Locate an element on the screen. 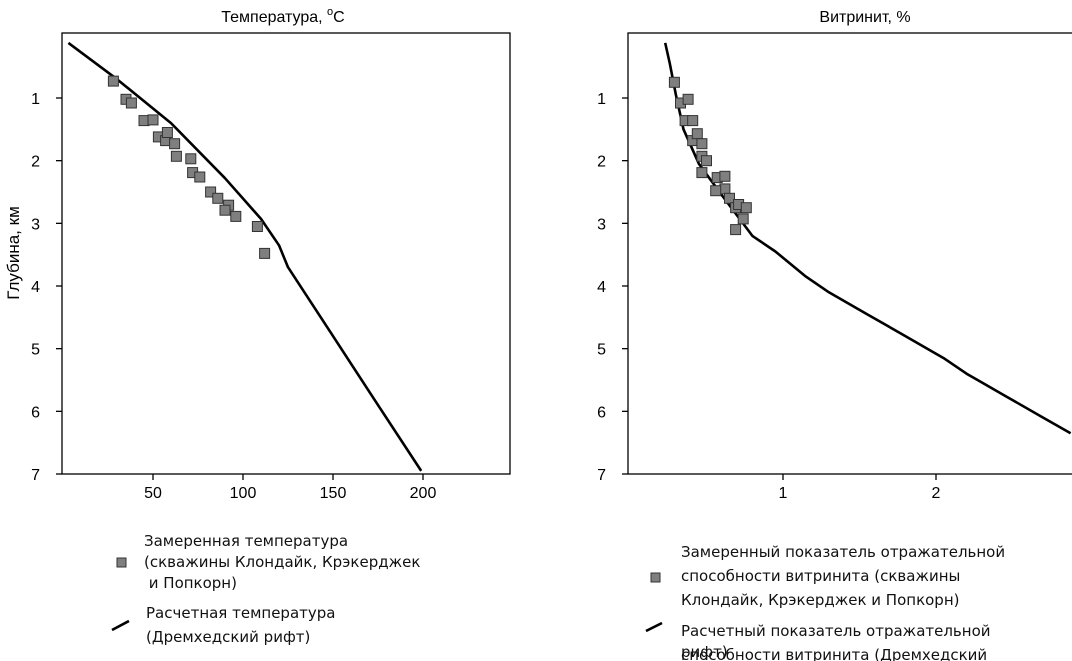  temperature-y-tick-label: 1 is located at coordinates (35, 99).